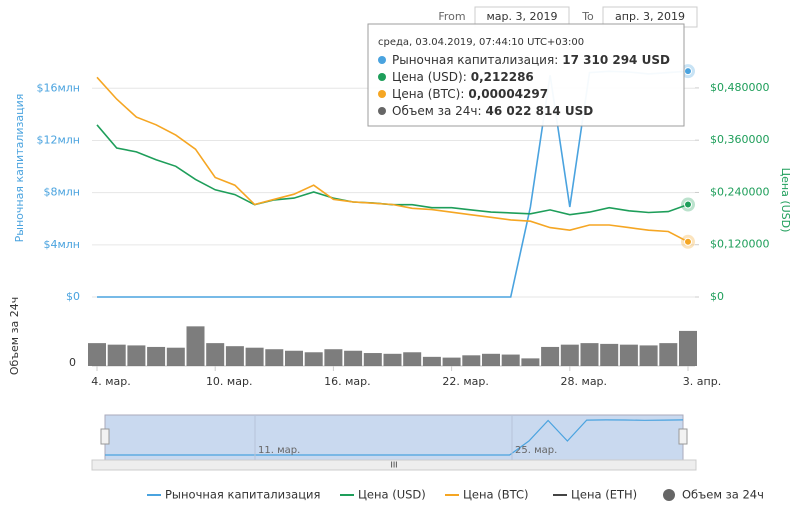 The height and width of the screenshot is (529, 800). I want to click on legend-symbol, so click(669, 495).